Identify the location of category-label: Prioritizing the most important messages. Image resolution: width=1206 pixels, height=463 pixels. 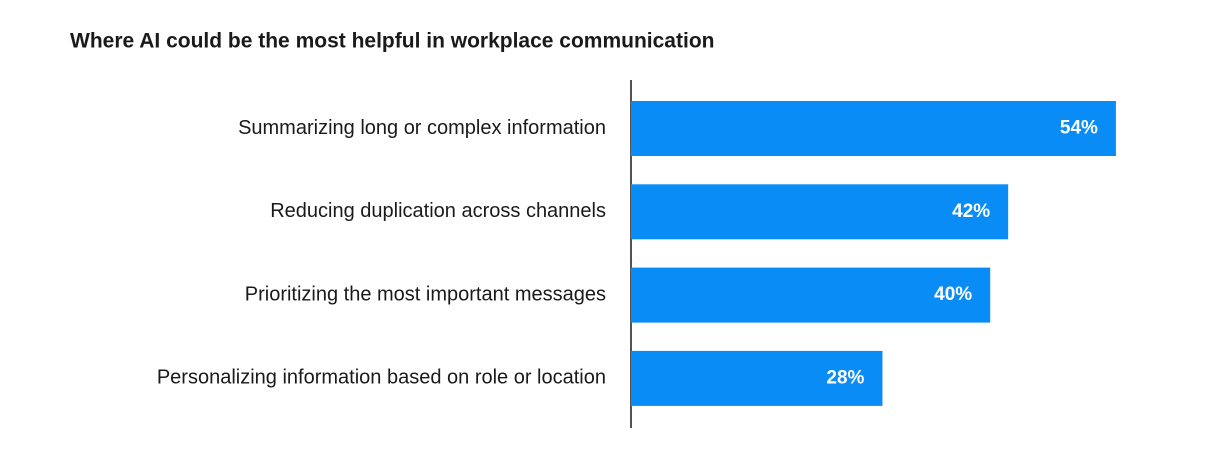
(425, 294).